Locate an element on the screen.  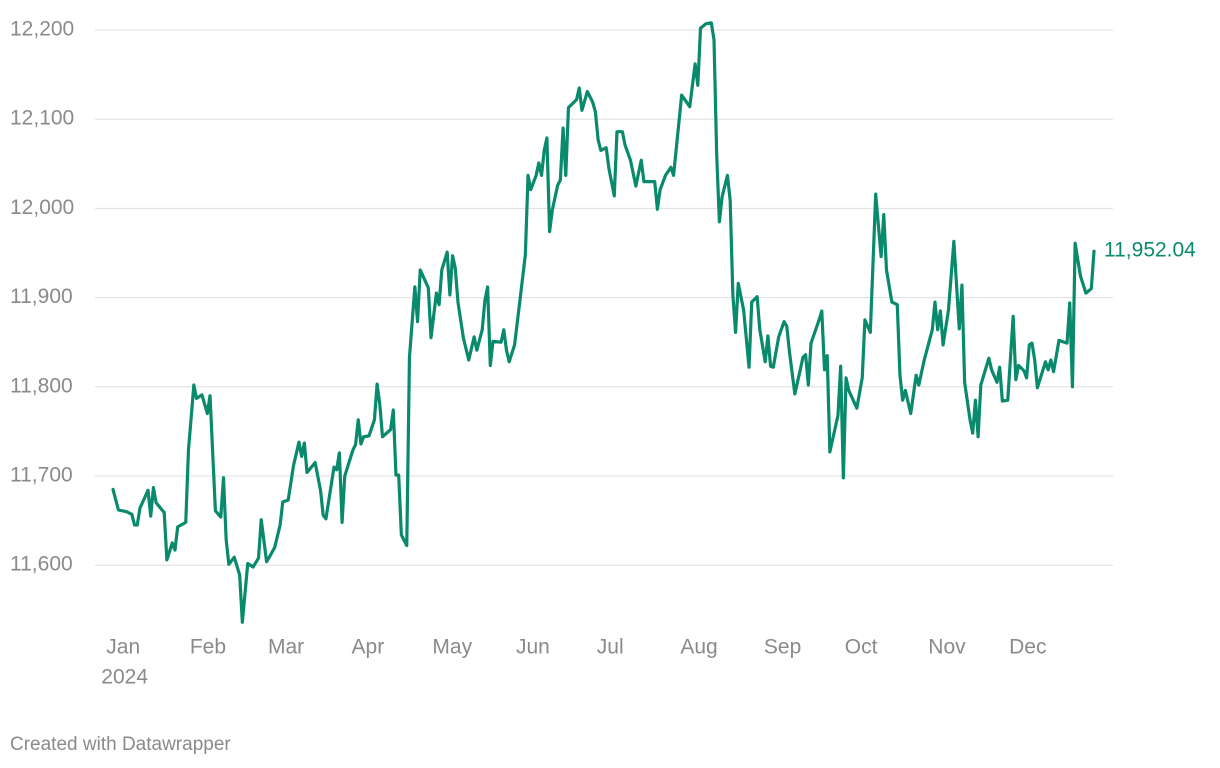
x-tick-label: Feb is located at coordinates (208, 647).